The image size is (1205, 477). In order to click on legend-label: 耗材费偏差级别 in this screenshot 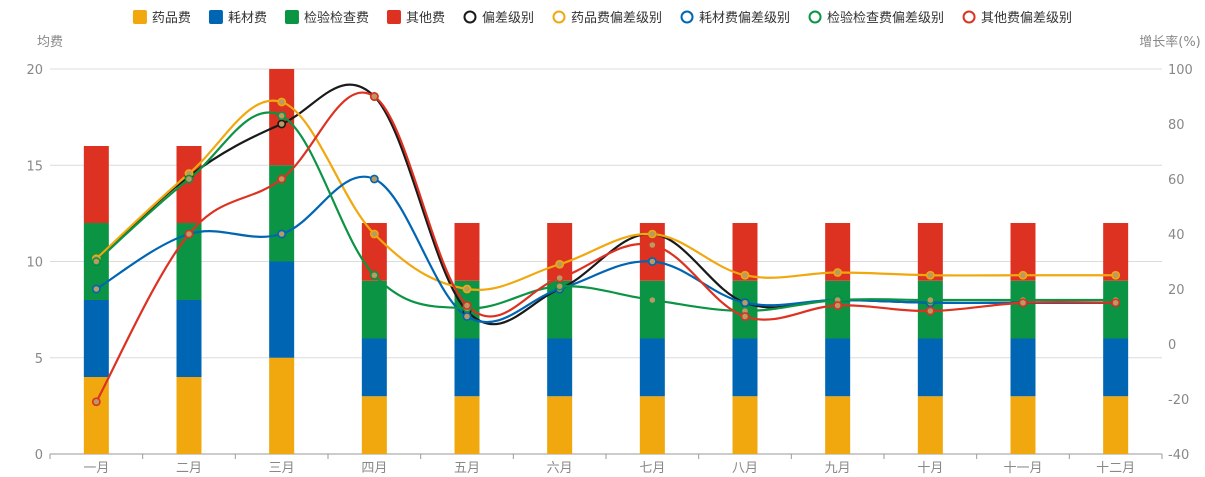, I will do `click(744, 18)`.